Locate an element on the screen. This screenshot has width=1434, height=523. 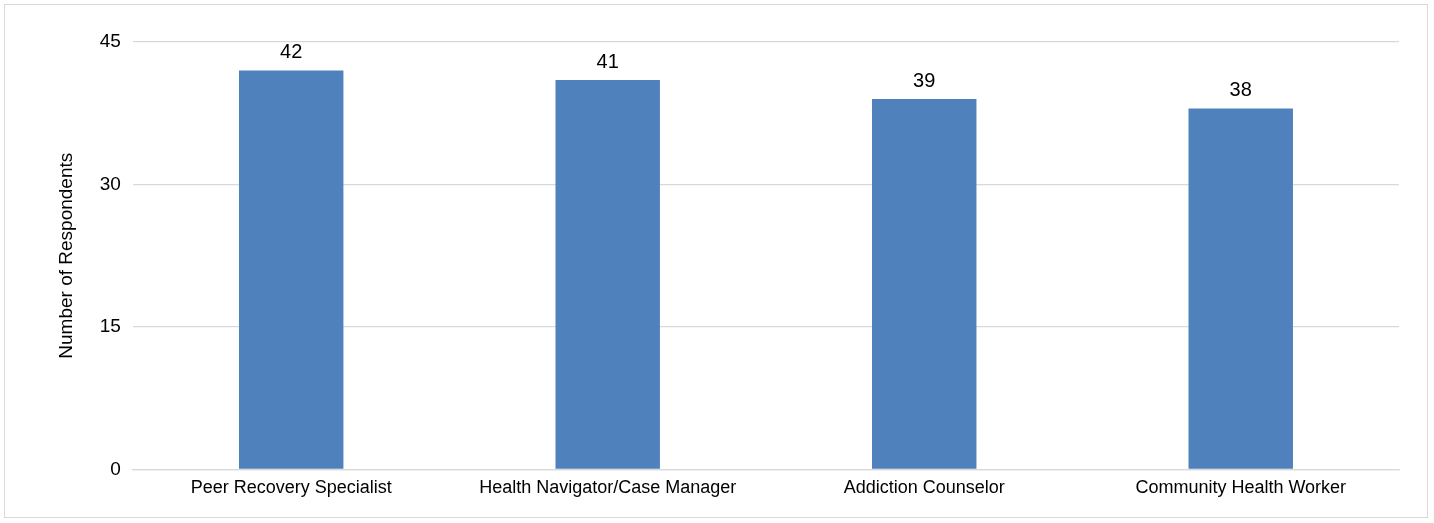
y-axis-title: Number of Respondents is located at coordinates (65, 255).